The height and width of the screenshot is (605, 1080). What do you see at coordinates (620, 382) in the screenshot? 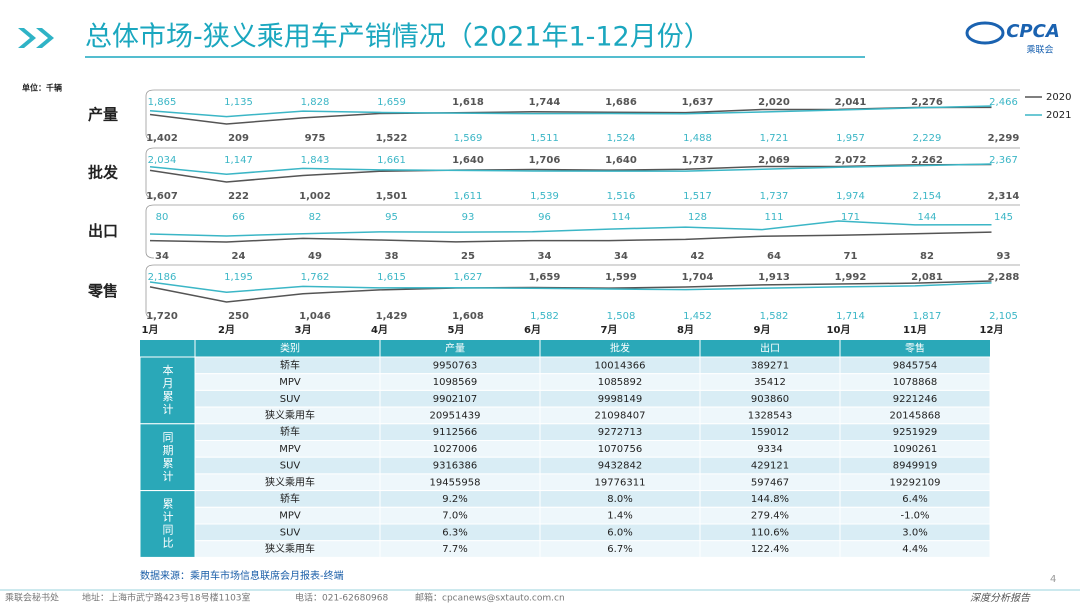
I see `table-cell: 1085892` at bounding box center [620, 382].